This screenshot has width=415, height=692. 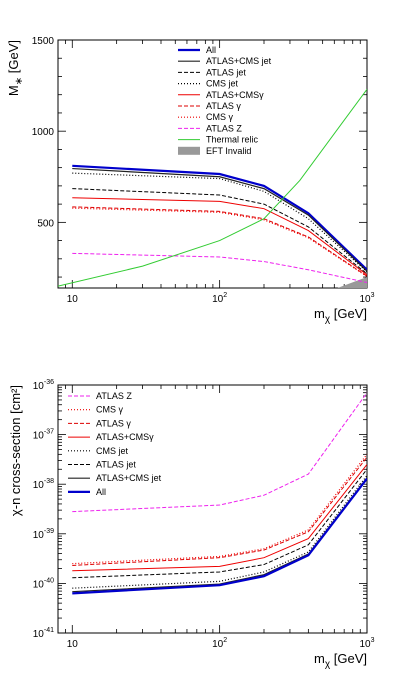 What do you see at coordinates (15, 68) in the screenshot?
I see `y-axis-label: M∗ [GeV]` at bounding box center [15, 68].